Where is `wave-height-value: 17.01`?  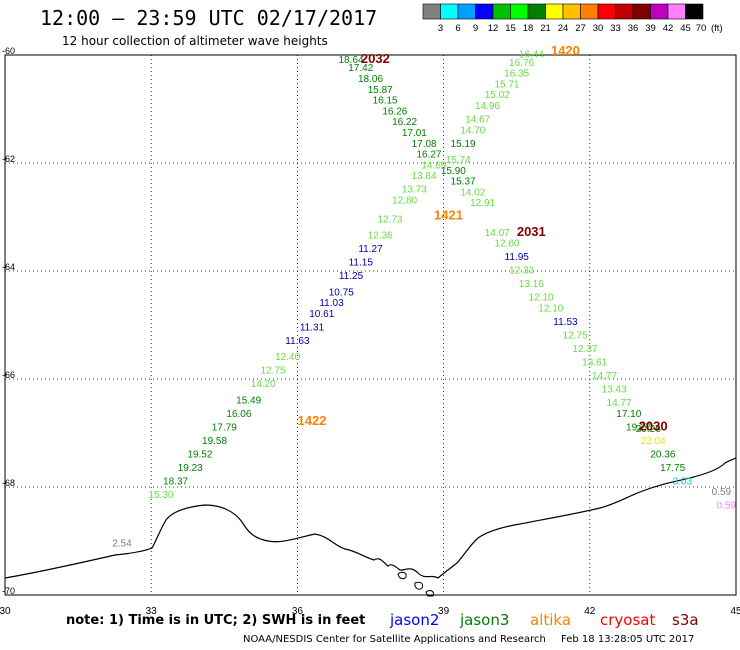
wave-height-value: 17.01 is located at coordinates (414, 133).